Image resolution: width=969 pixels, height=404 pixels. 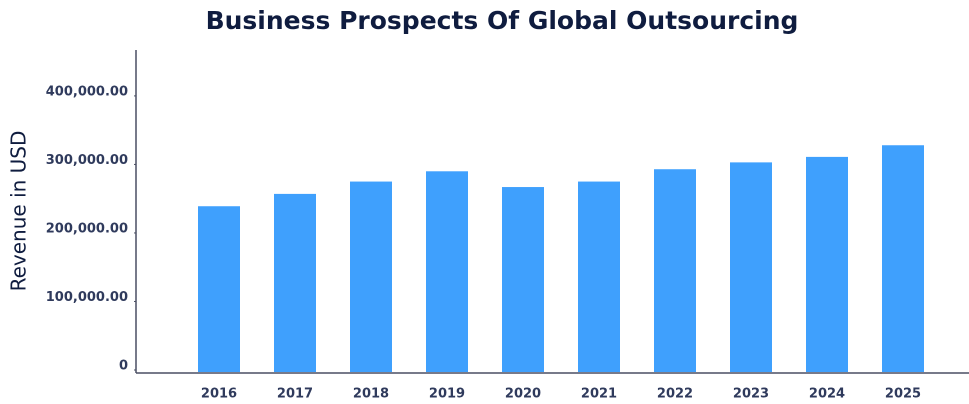 What do you see at coordinates (599, 394) in the screenshot?
I see `x-tick-label: 2021` at bounding box center [599, 394].